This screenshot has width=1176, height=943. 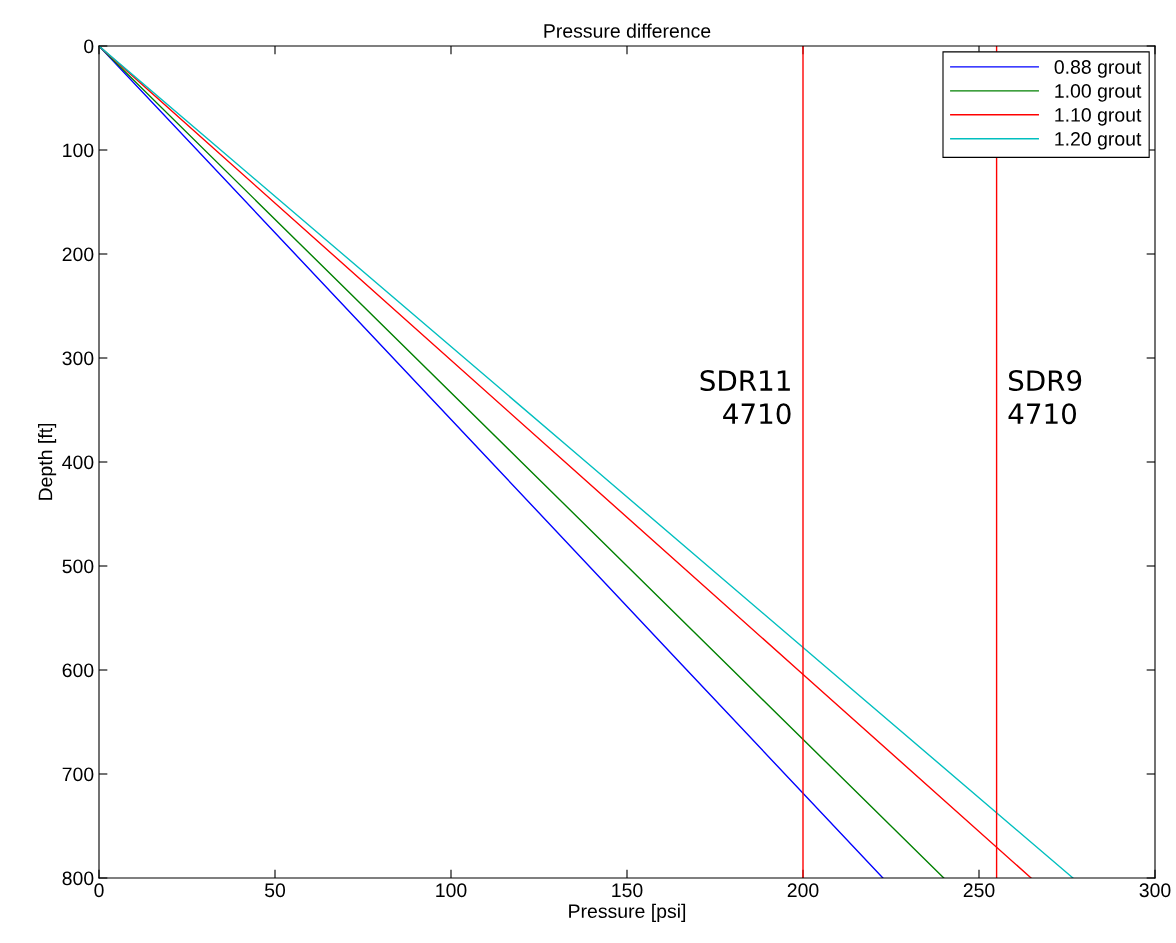 What do you see at coordinates (979, 890) in the screenshot?
I see `x-tick-label: 250` at bounding box center [979, 890].